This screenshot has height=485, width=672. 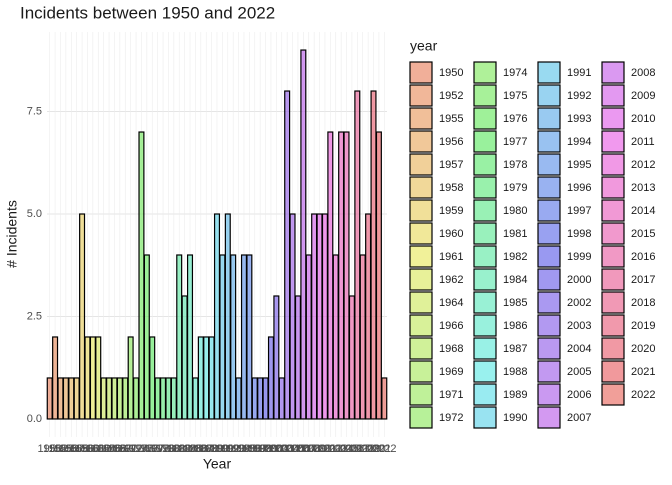 I want to click on legend-label: 2008, so click(x=643, y=73).